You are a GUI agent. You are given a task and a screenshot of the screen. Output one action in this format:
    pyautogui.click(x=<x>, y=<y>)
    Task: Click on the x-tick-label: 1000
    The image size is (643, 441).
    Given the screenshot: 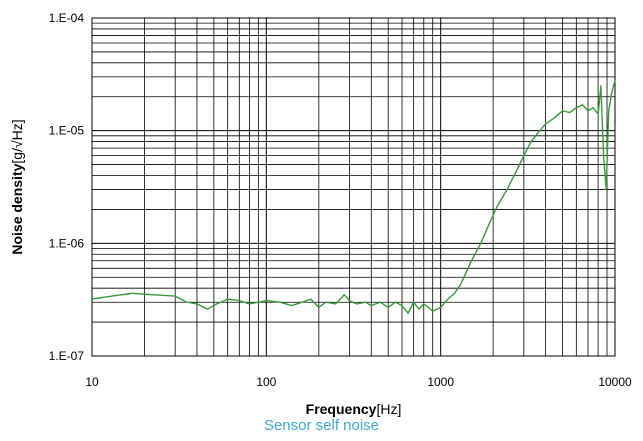 What is the action you would take?
    pyautogui.click(x=440, y=382)
    